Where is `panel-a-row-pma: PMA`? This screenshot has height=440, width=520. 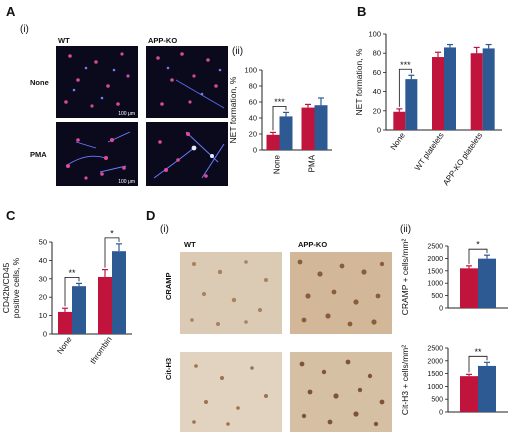
panel-a-row-pma: PMA is located at coordinates (38, 154).